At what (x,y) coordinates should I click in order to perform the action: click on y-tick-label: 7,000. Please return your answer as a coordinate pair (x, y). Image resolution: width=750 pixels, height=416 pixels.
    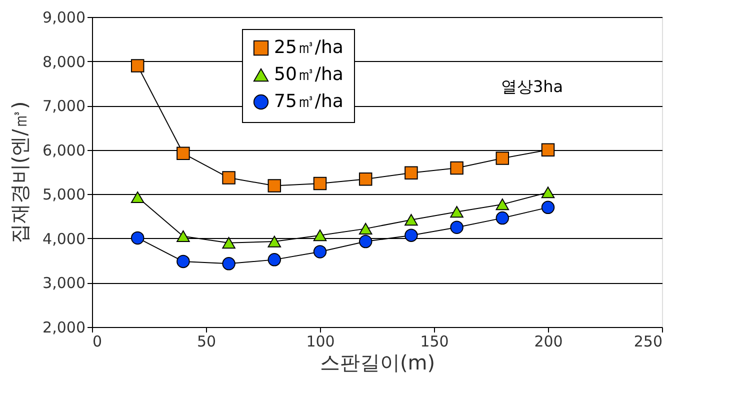
    Looking at the image, I should click on (64, 106).